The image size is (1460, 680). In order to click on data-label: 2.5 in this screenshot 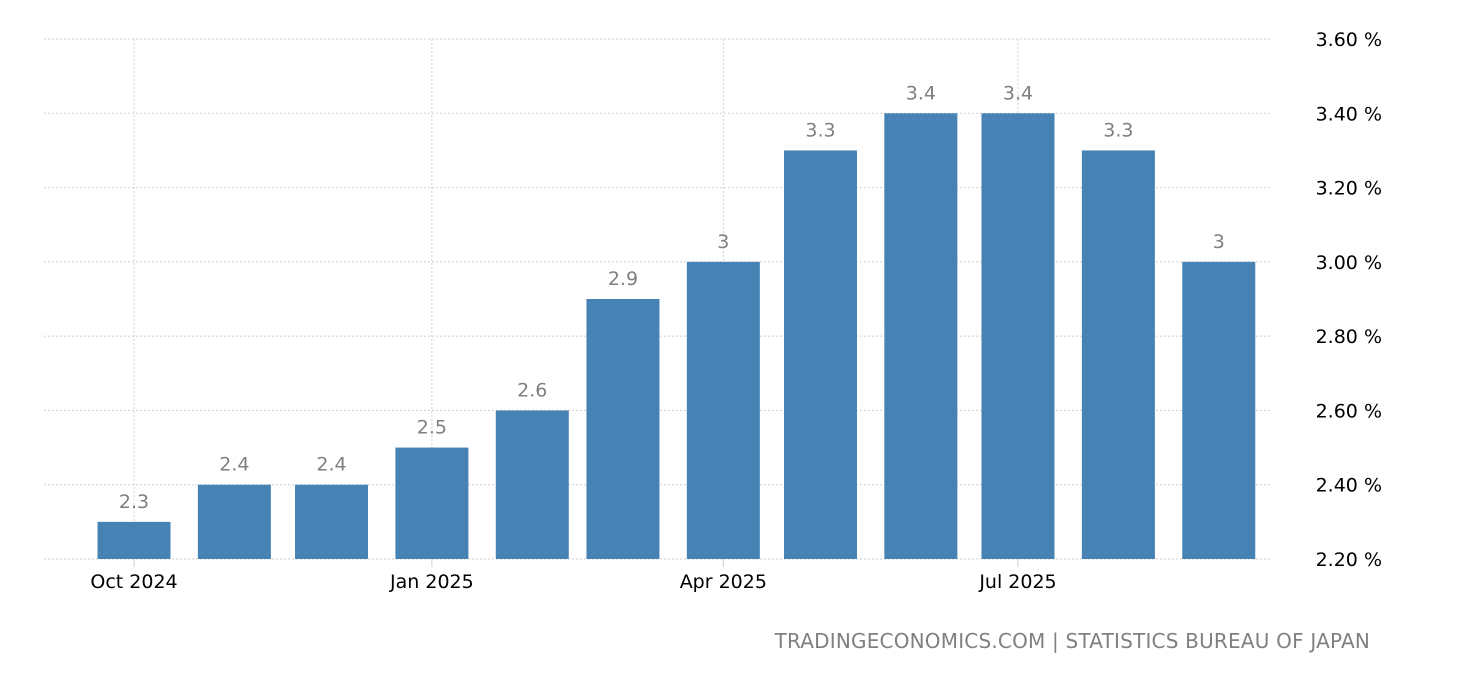, I will do `click(432, 428)`.